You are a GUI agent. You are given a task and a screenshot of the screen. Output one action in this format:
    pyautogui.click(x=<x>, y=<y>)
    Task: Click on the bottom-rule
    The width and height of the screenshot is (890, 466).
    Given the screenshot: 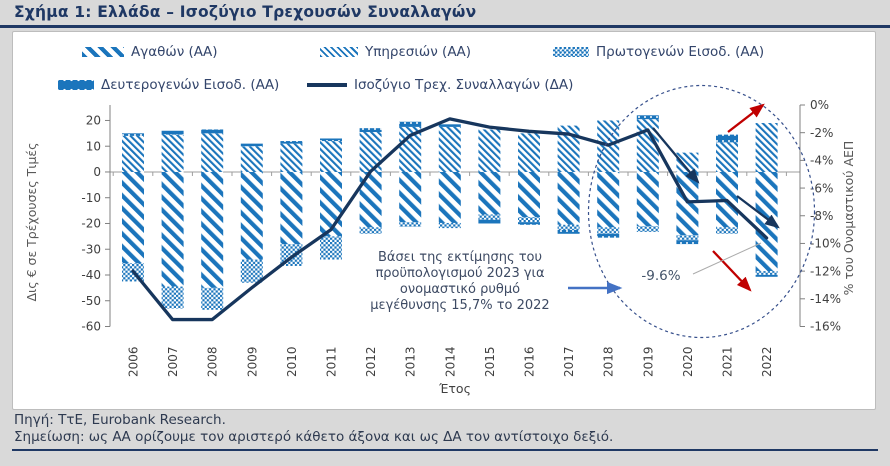 What is the action you would take?
    pyautogui.click(x=445, y=450)
    